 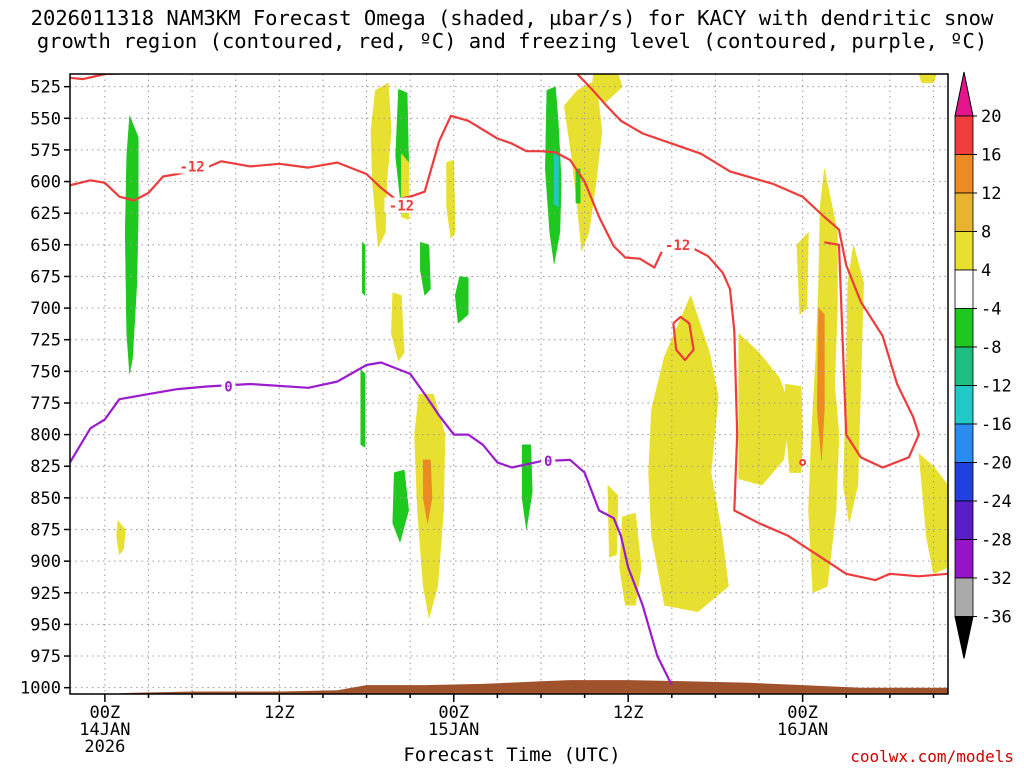 What do you see at coordinates (964, 94) in the screenshot?
I see `colorbar-top-arrow` at bounding box center [964, 94].